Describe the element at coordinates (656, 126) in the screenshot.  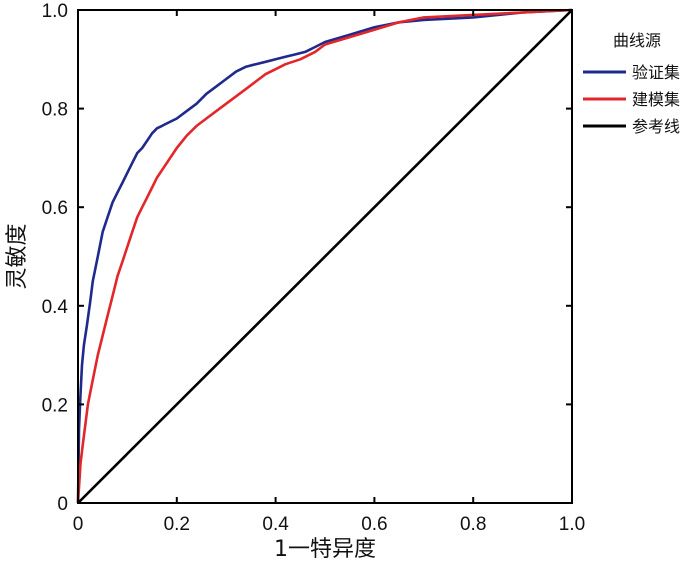
I see `legend-label-2: 参考线` at that location.